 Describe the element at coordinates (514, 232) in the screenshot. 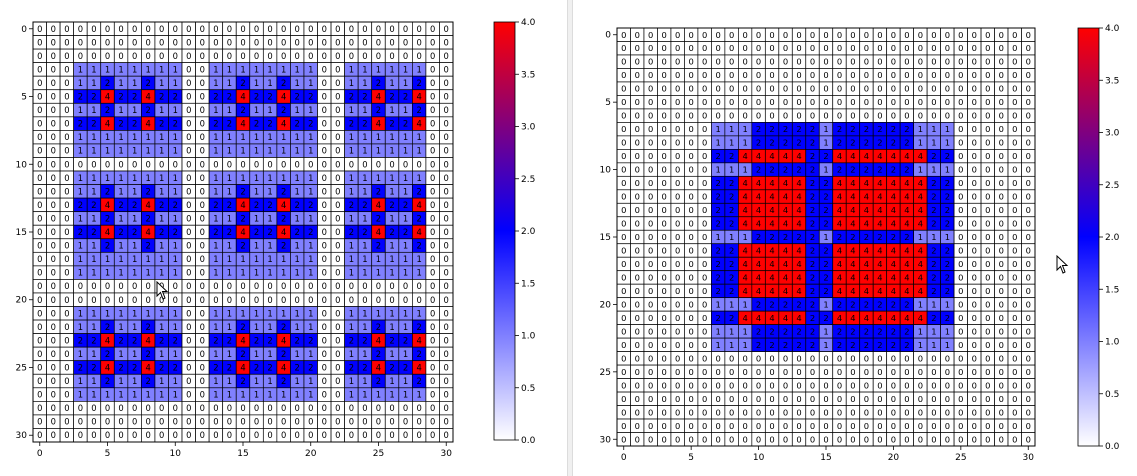

I see `colorbar: 0.00.51.01.52.02.53.03.54.0` at that location.